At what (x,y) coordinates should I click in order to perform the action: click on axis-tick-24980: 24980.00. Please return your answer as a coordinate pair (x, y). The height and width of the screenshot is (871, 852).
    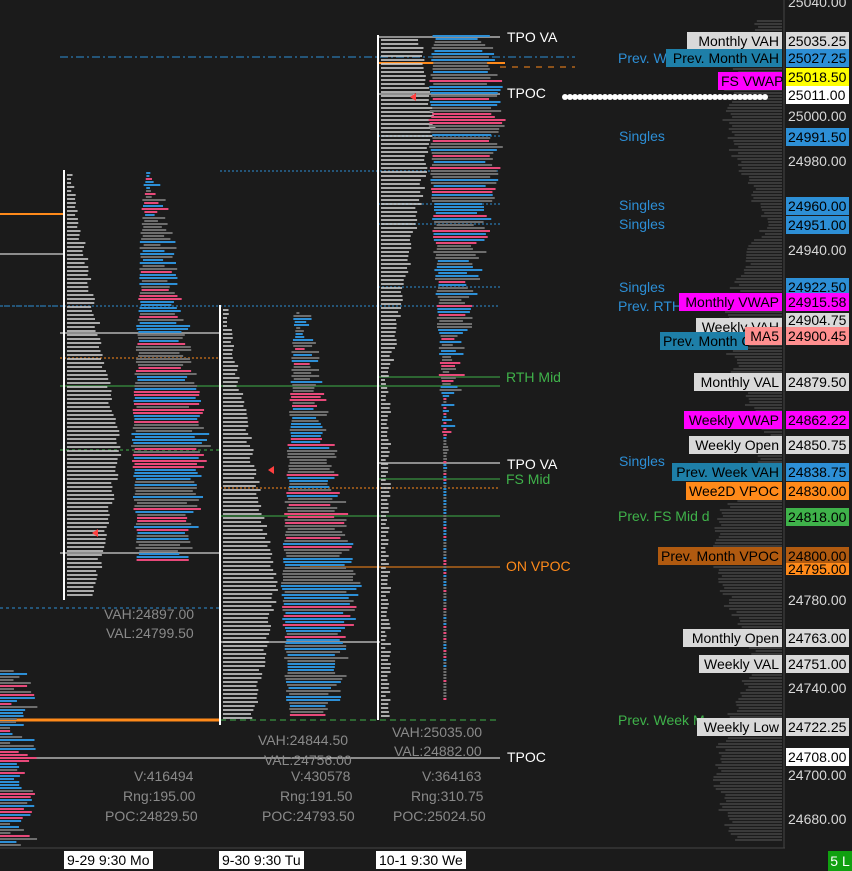
    Looking at the image, I should click on (817, 161).